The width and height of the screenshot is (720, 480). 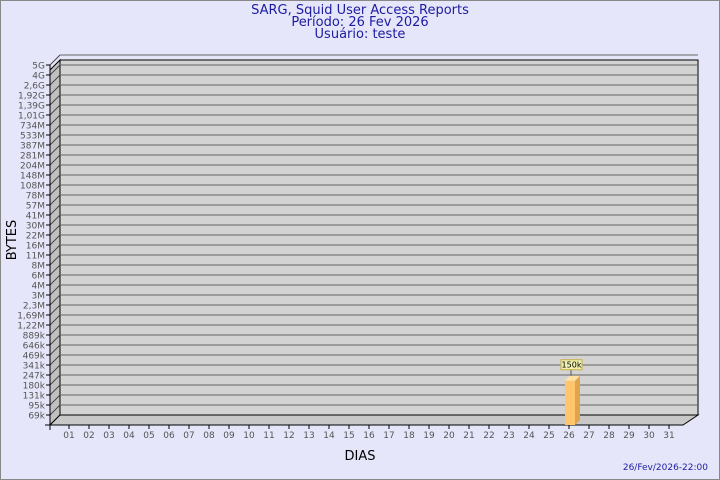 I want to click on y-tick-label: 180k, so click(x=34, y=387).